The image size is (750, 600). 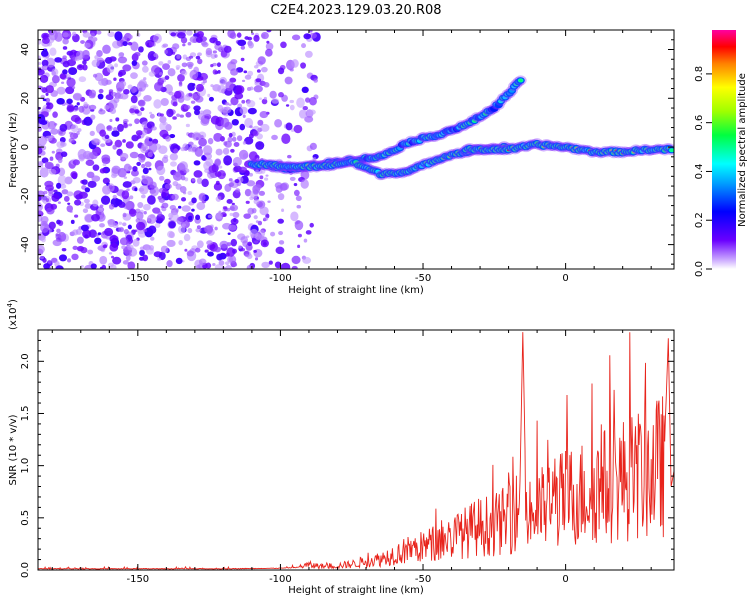 I want to click on spectrogram-y-tick-label: 20, so click(x=25, y=98).